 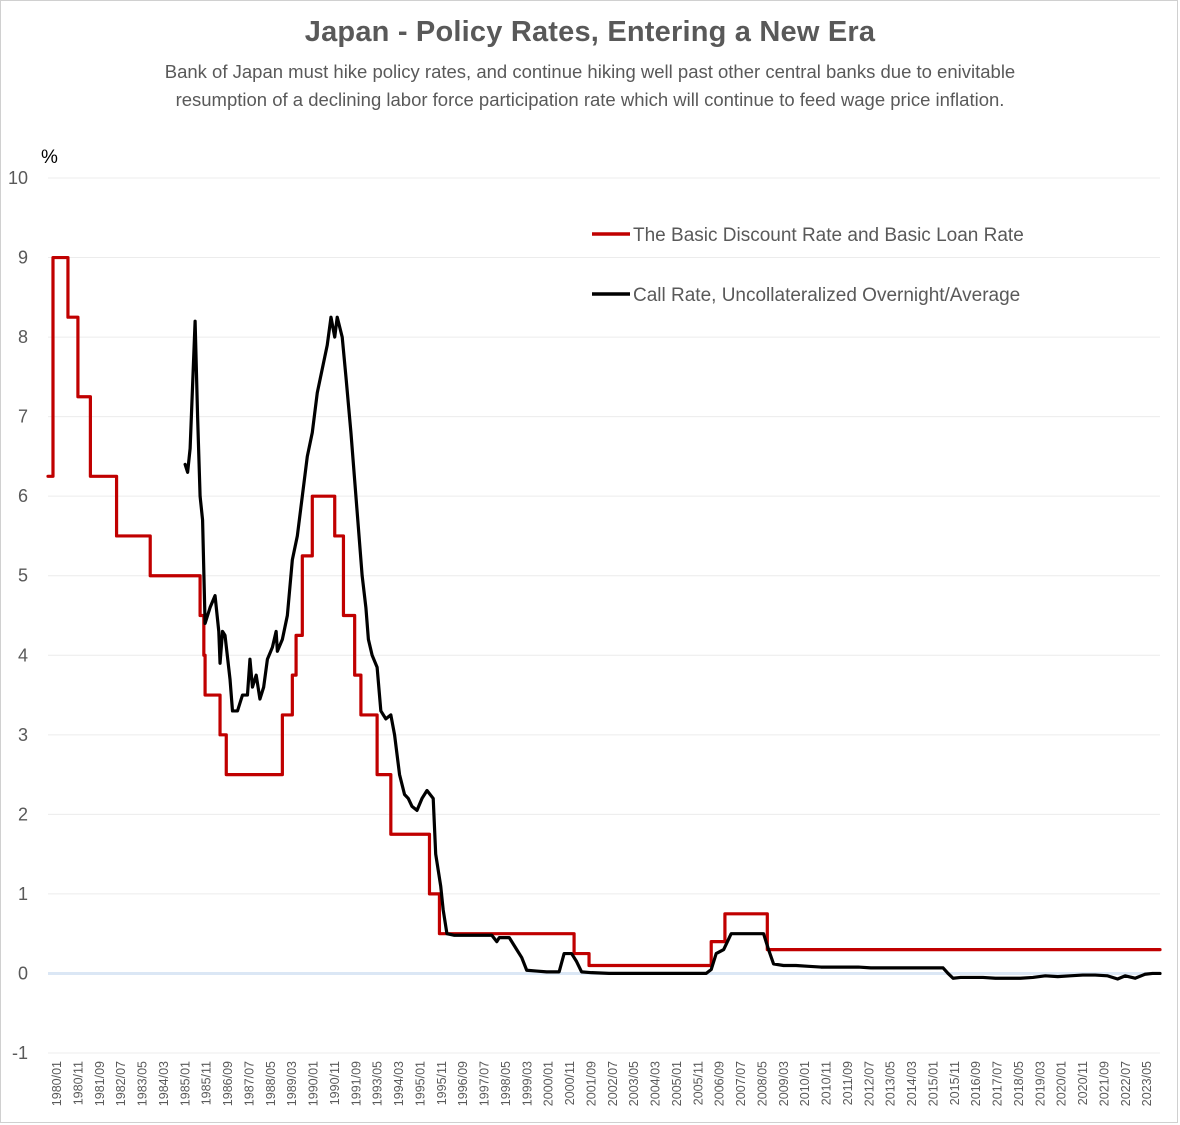 What do you see at coordinates (23, 576) in the screenshot?
I see `y-tick-label: 5` at bounding box center [23, 576].